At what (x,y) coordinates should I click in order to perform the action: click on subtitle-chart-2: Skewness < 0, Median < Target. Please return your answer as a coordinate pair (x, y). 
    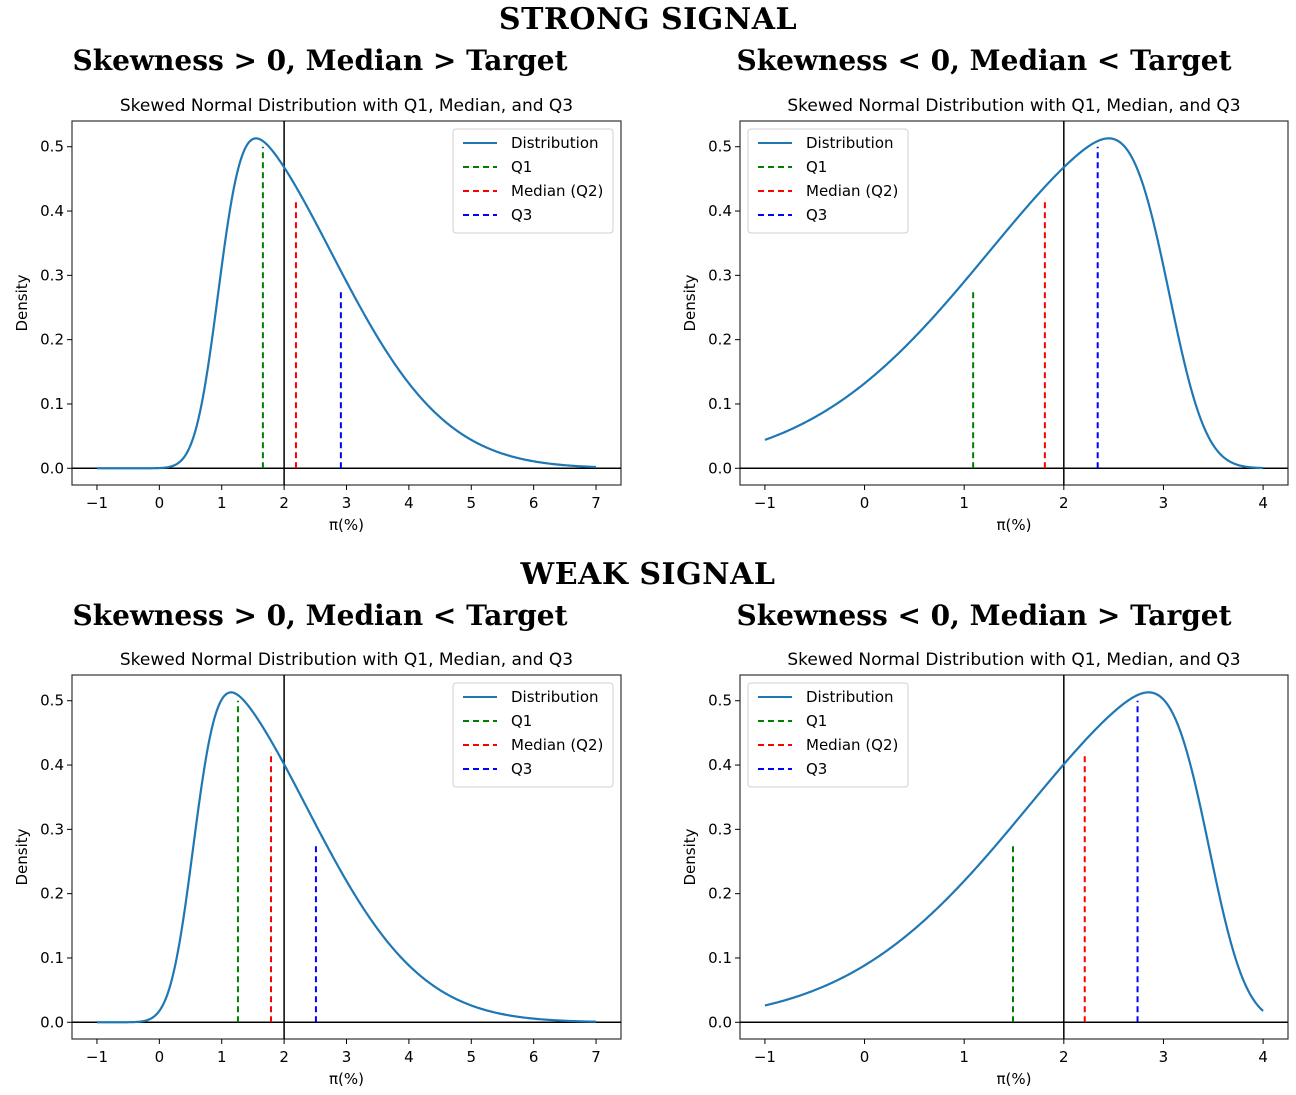
    Looking at the image, I should click on (984, 60).